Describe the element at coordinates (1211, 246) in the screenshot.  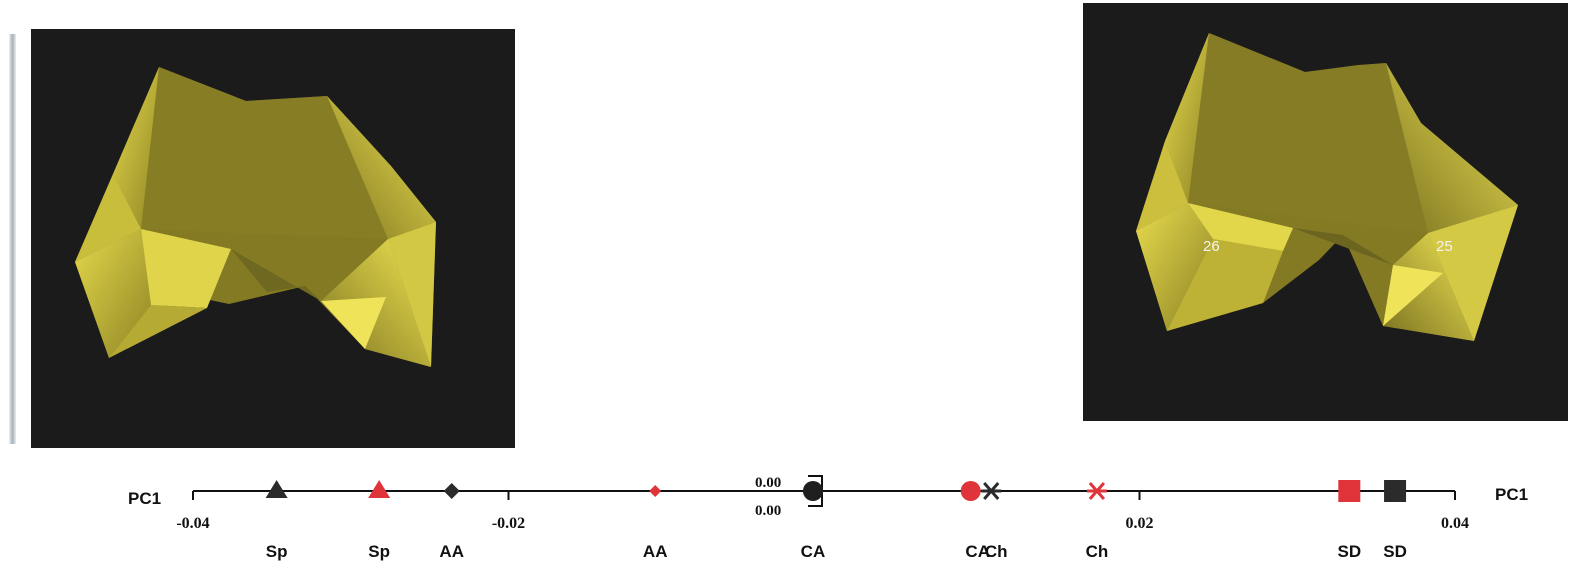
I see `landmark-label-26: 26` at that location.